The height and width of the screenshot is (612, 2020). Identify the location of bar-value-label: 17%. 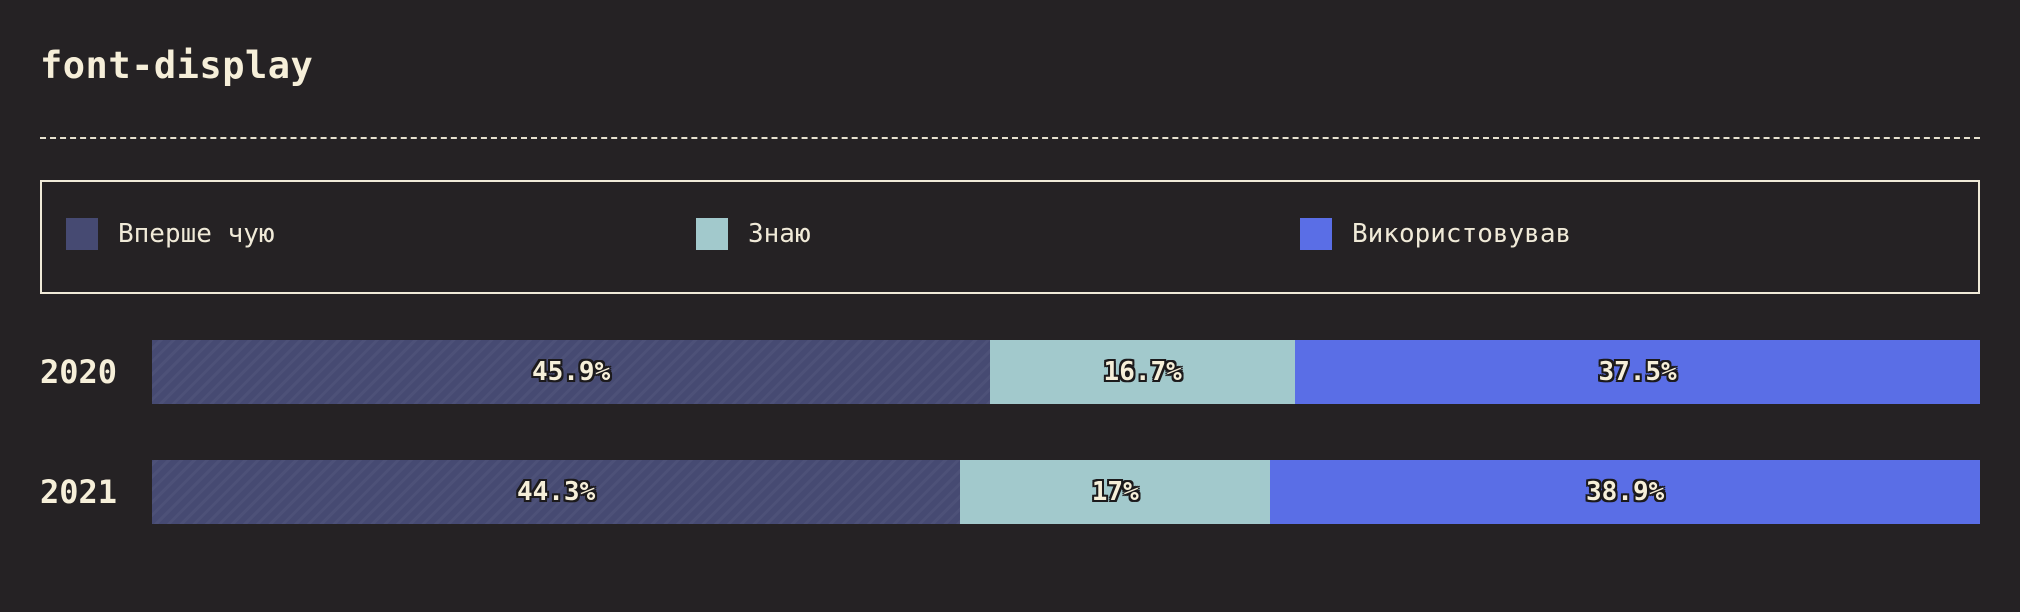
(1115, 492).